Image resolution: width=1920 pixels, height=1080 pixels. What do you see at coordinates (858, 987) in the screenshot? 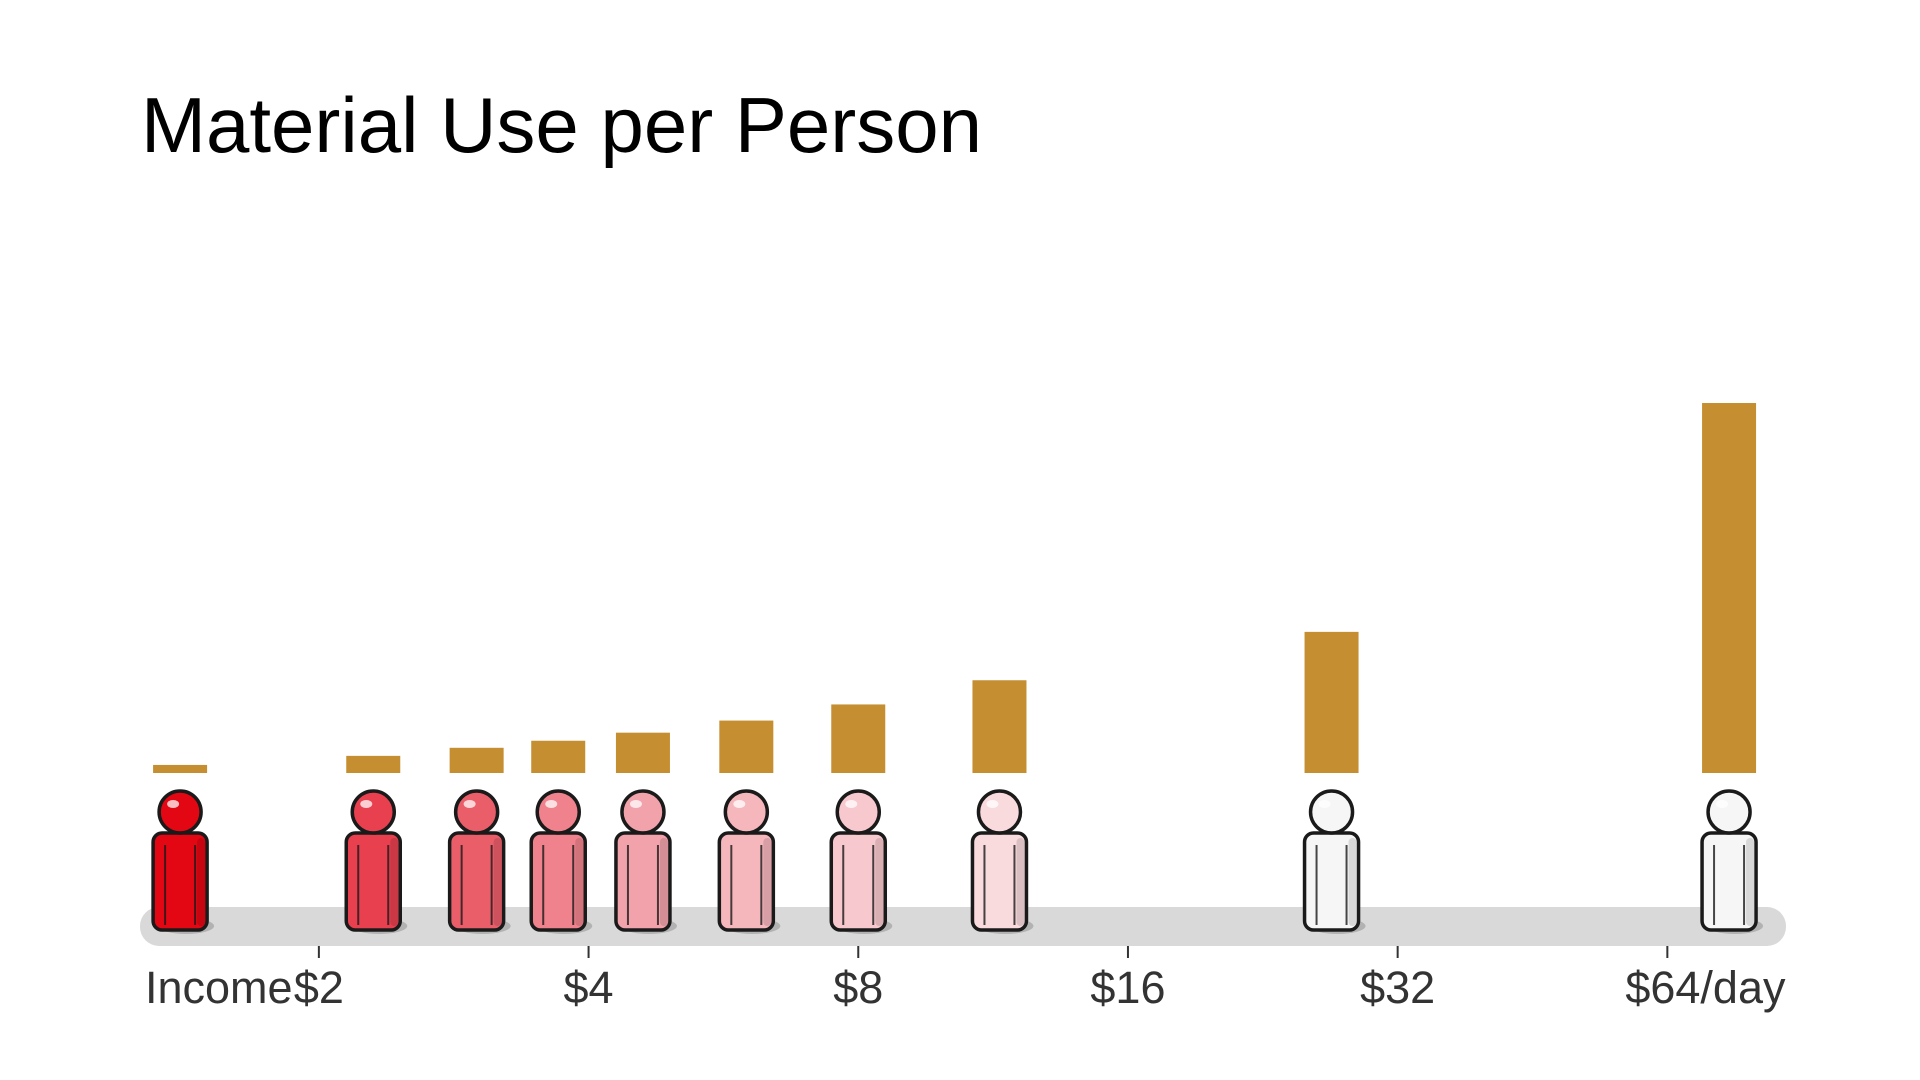
I see `x-tick-label: $8` at bounding box center [858, 987].